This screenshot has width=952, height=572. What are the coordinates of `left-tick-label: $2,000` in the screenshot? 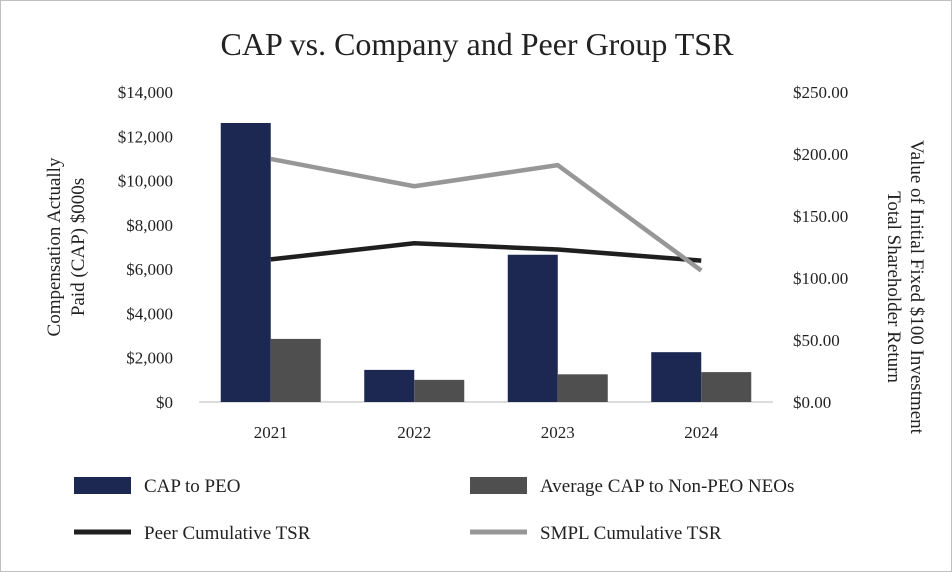 It's located at (149, 358).